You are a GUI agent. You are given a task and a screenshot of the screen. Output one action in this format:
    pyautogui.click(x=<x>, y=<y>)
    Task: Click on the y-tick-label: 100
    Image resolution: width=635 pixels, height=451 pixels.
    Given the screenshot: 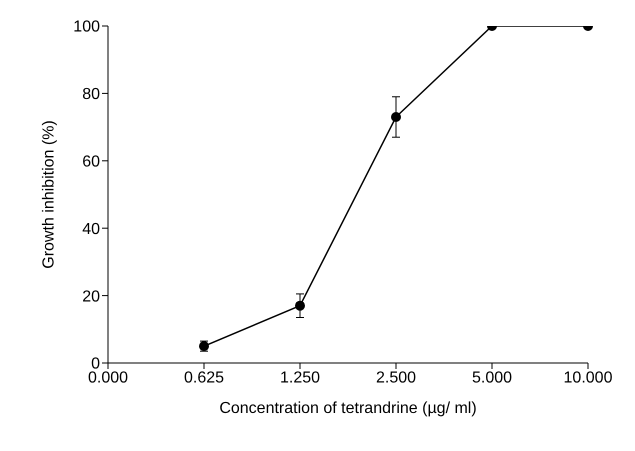 What is the action you would take?
    pyautogui.click(x=86, y=27)
    